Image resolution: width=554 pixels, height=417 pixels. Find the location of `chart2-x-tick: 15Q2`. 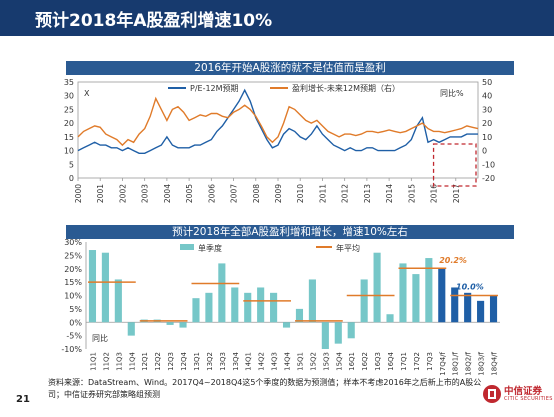

chart2-x-tick: 15Q2 is located at coordinates (313, 361).